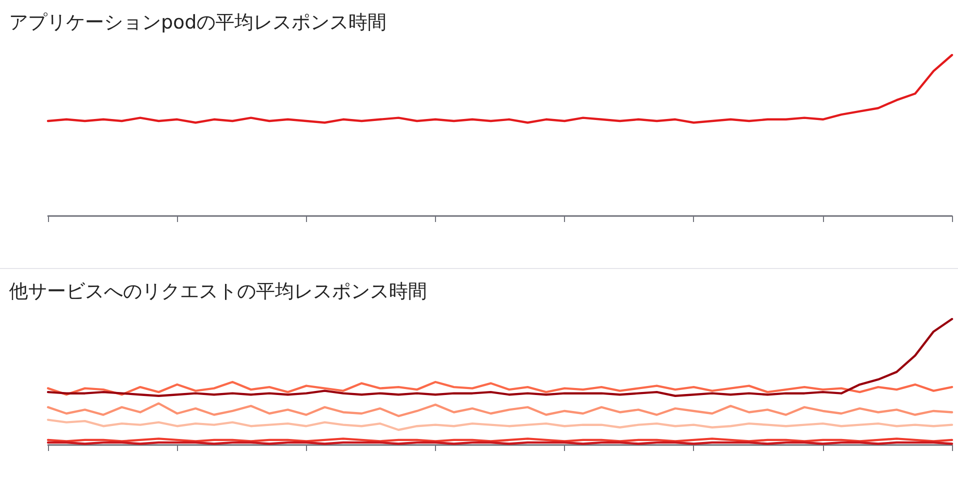  I want to click on chart-title: 他サービスへのリクエストの平均レスポンス時間, so click(218, 291).